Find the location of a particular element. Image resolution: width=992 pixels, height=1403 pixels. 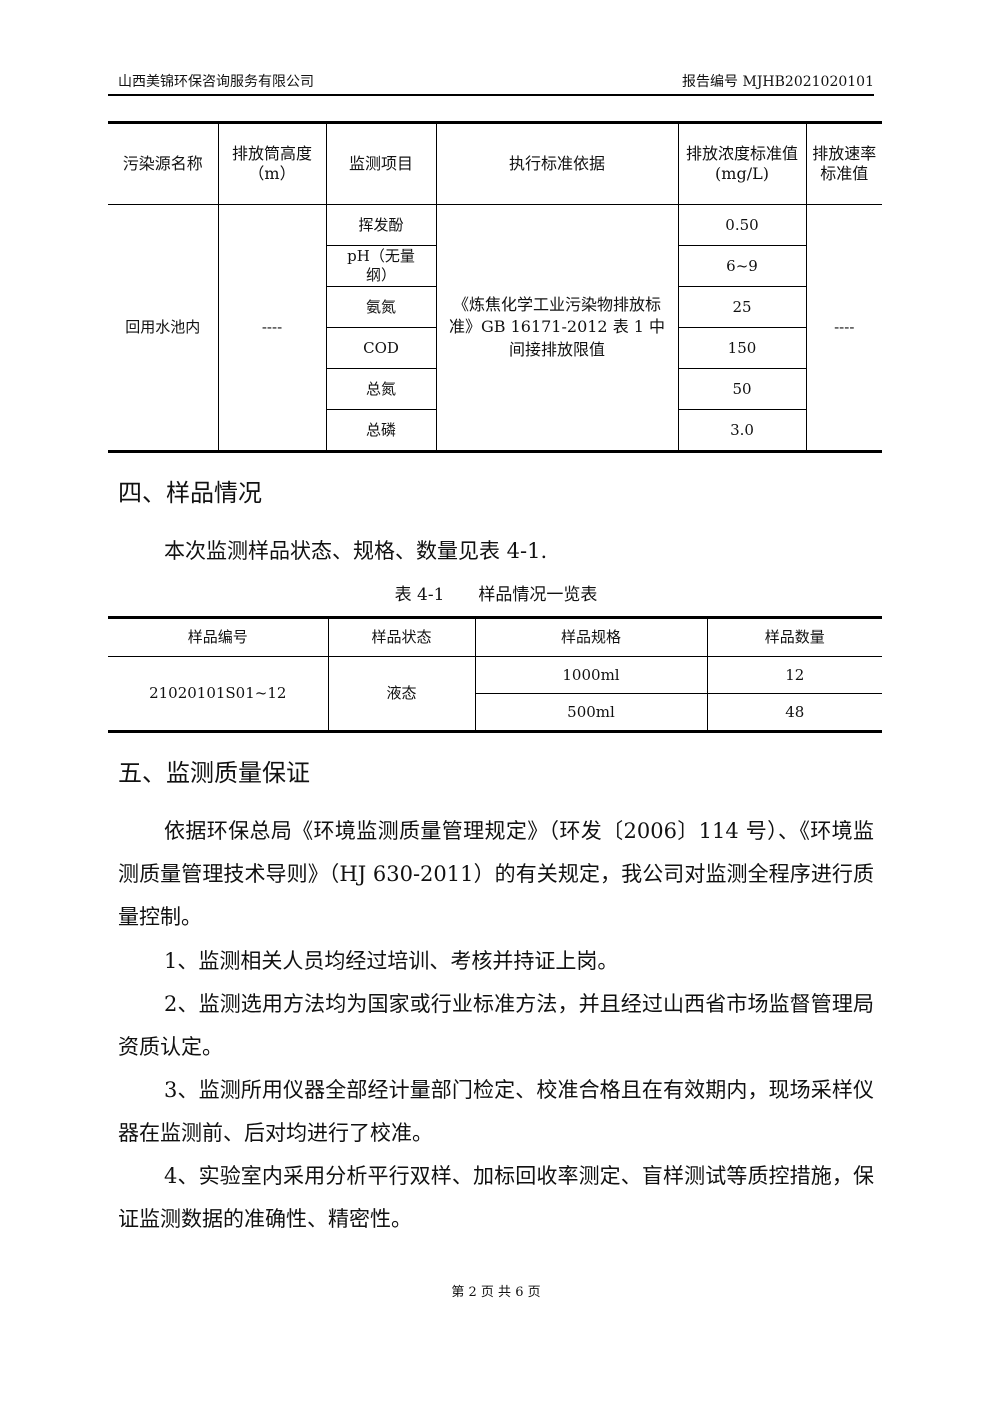

col-header: 样品状态 is located at coordinates (401, 637).